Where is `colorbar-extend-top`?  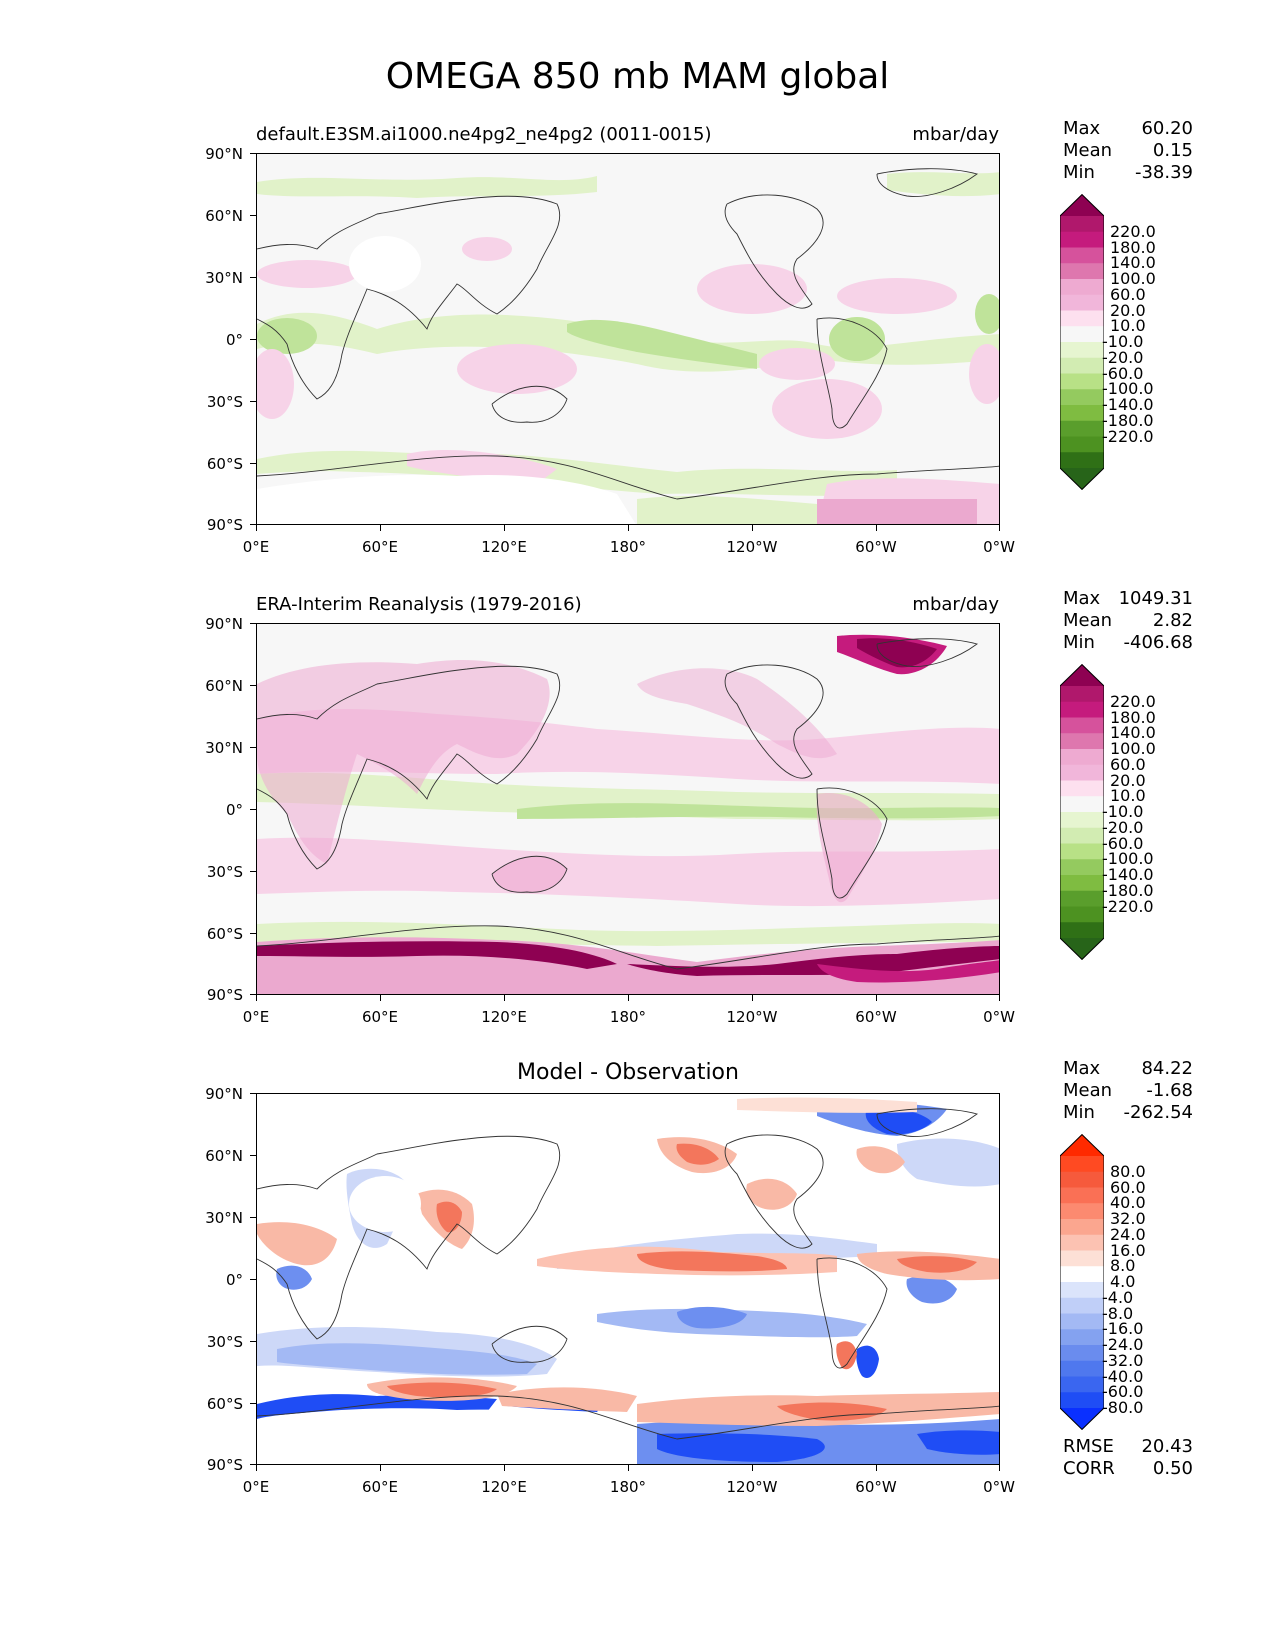 colorbar-extend-top is located at coordinates (1082, 205).